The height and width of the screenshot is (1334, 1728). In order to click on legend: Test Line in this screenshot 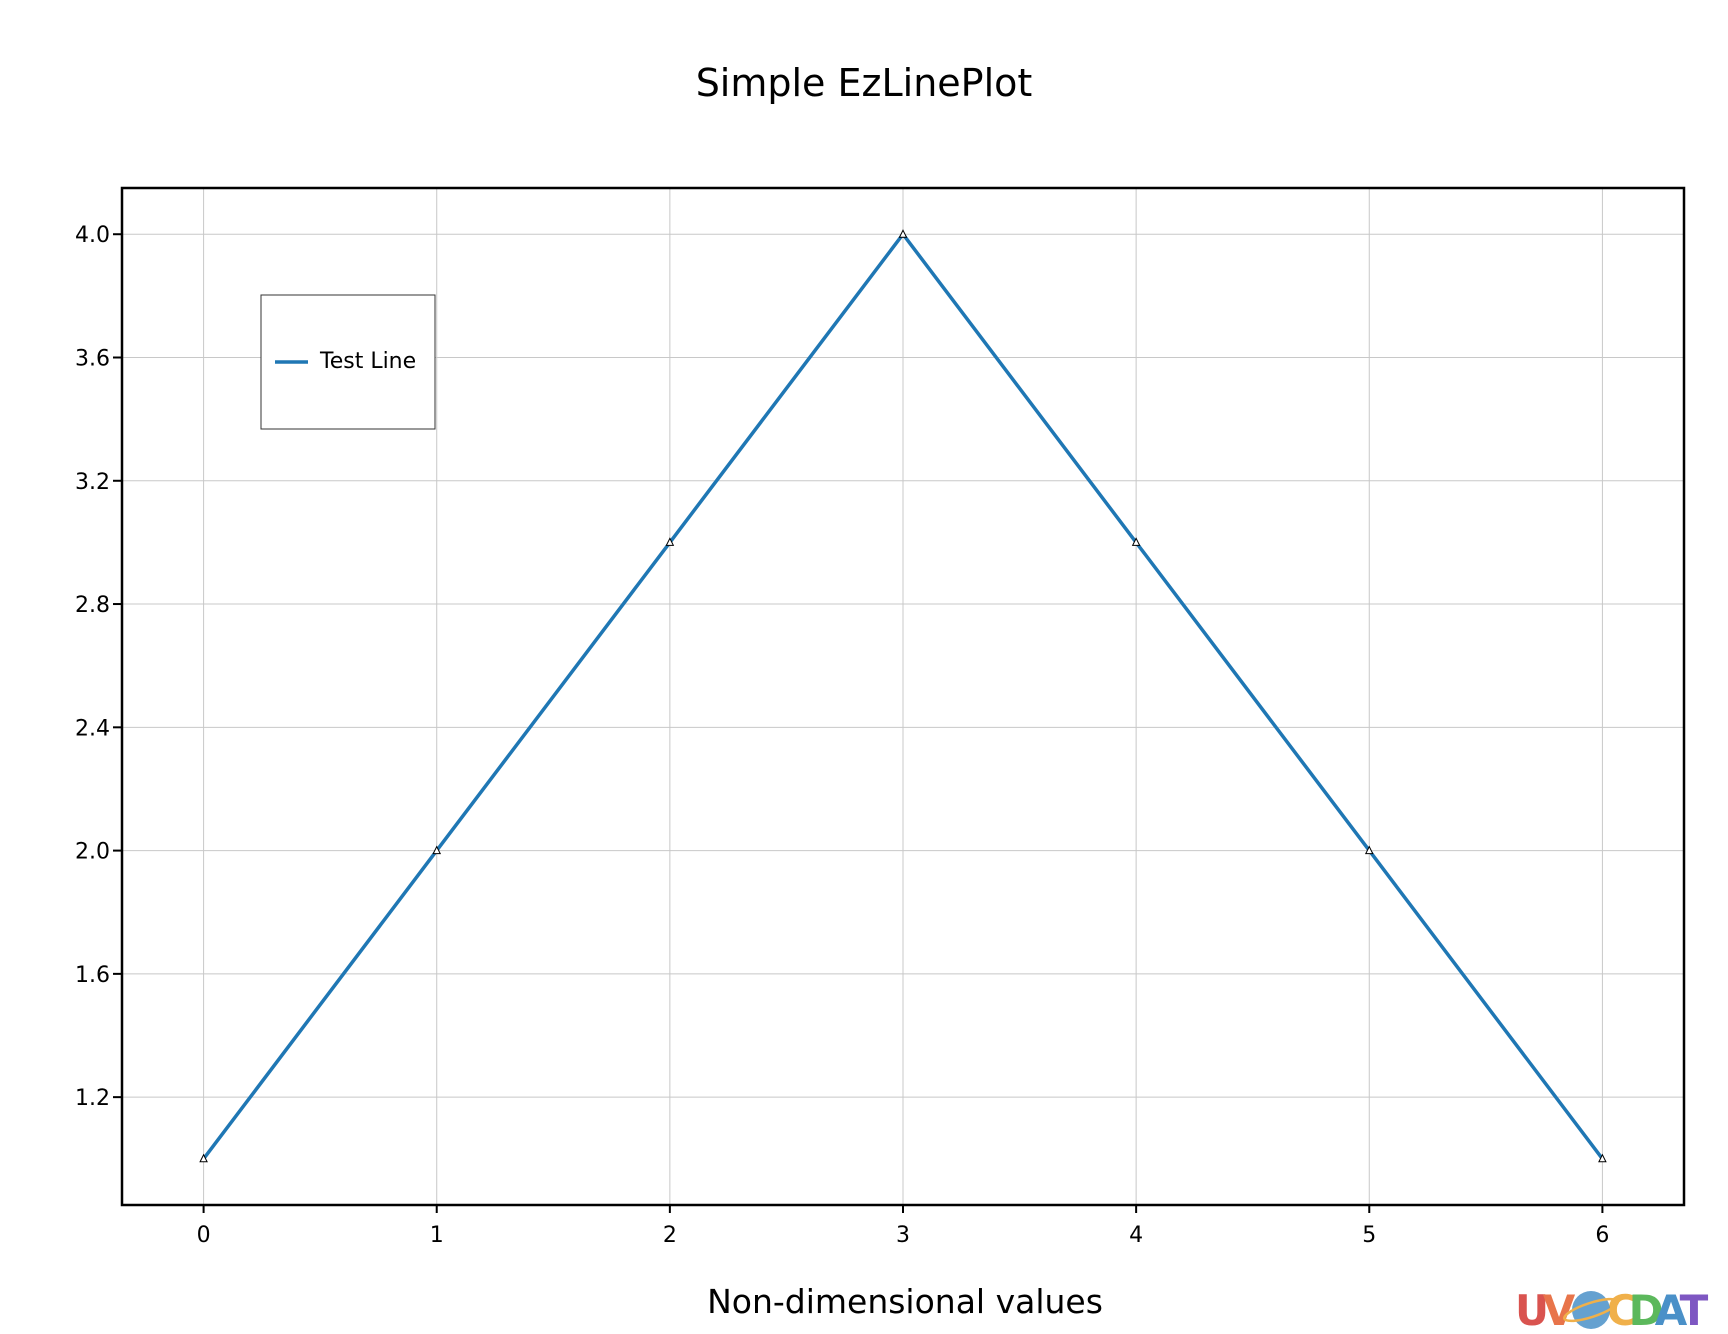, I will do `click(348, 362)`.